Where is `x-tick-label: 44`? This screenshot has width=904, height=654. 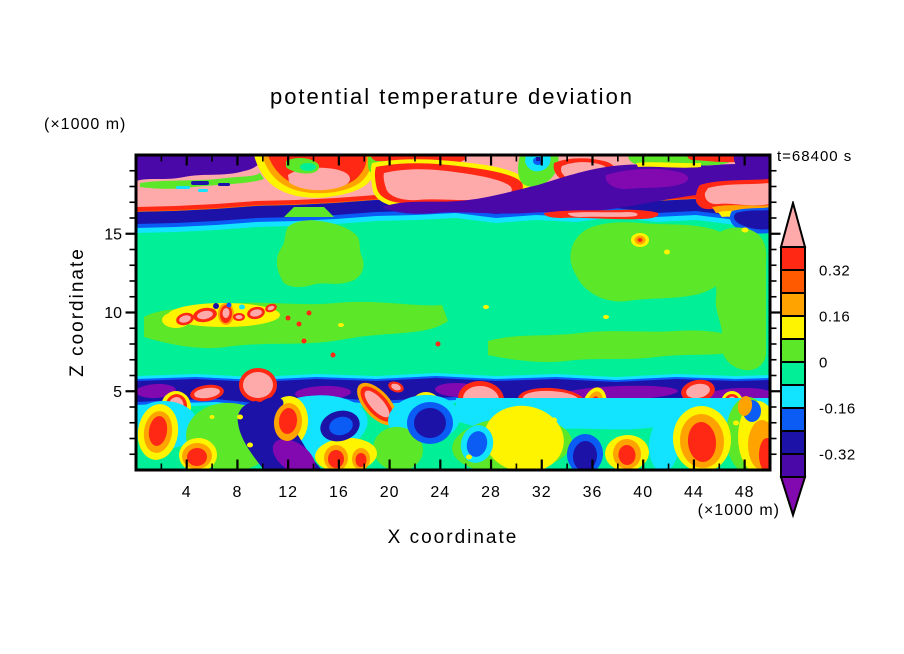
x-tick-label: 44 is located at coordinates (694, 492).